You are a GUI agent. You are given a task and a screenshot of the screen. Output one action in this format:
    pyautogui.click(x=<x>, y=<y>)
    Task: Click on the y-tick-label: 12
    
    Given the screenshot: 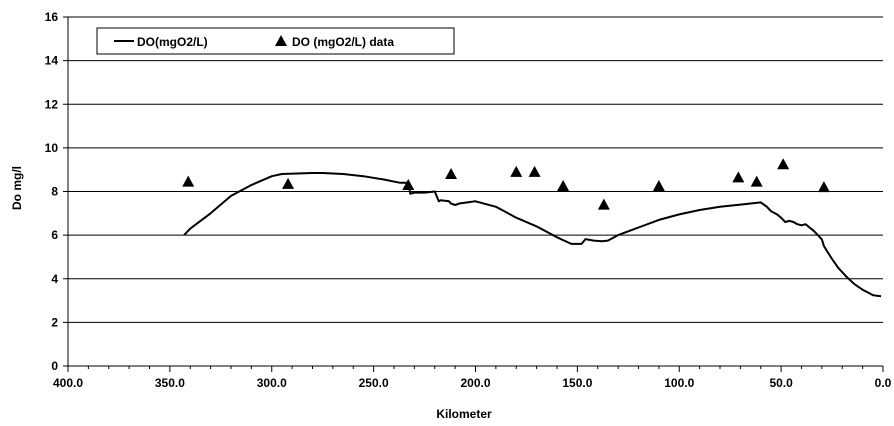 What is the action you would take?
    pyautogui.click(x=52, y=104)
    